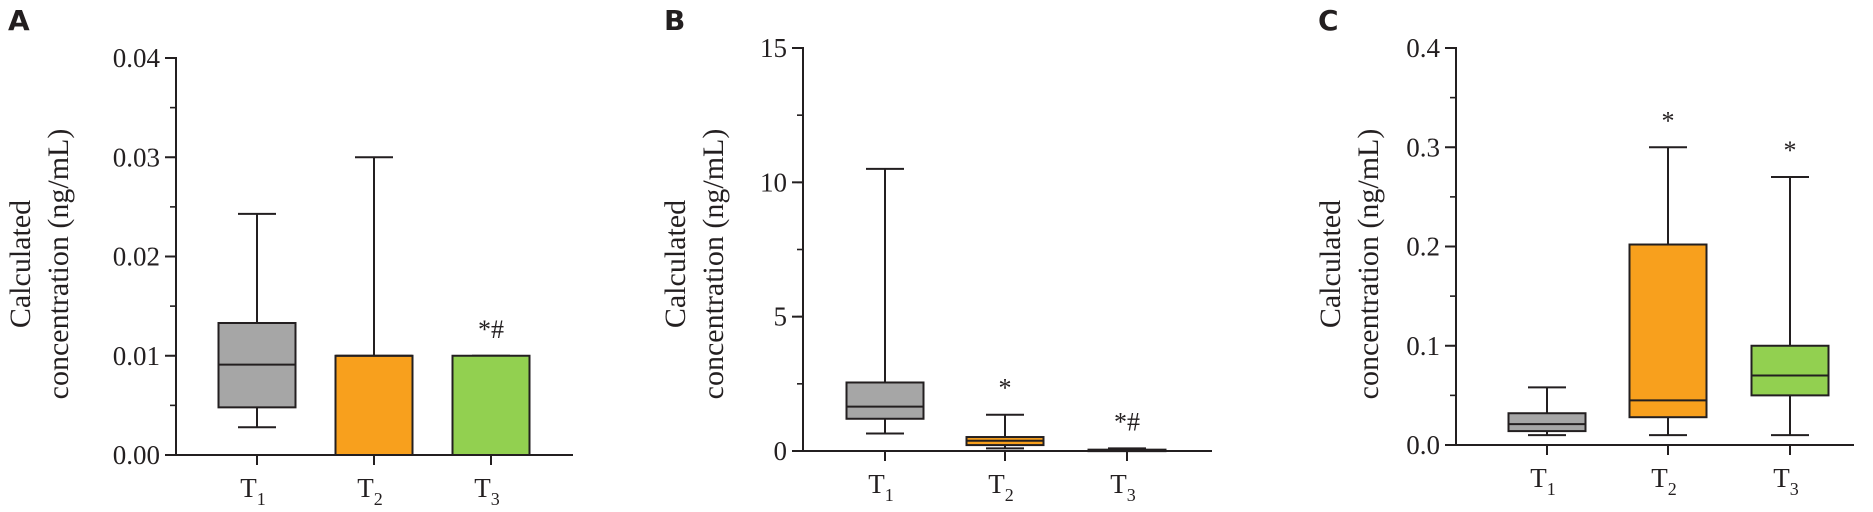 This screenshot has height=512, width=1873. What do you see at coordinates (136, 356) in the screenshot?
I see `y-tick-label: 0.01` at bounding box center [136, 356].